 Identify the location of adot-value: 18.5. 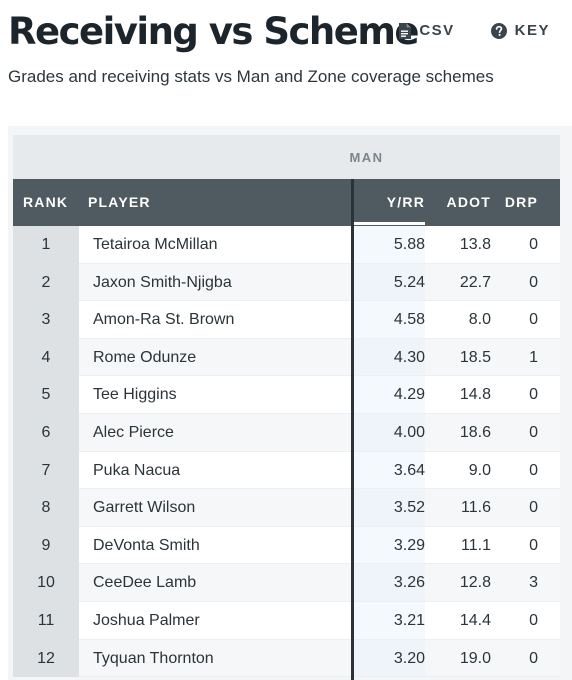
(475, 357).